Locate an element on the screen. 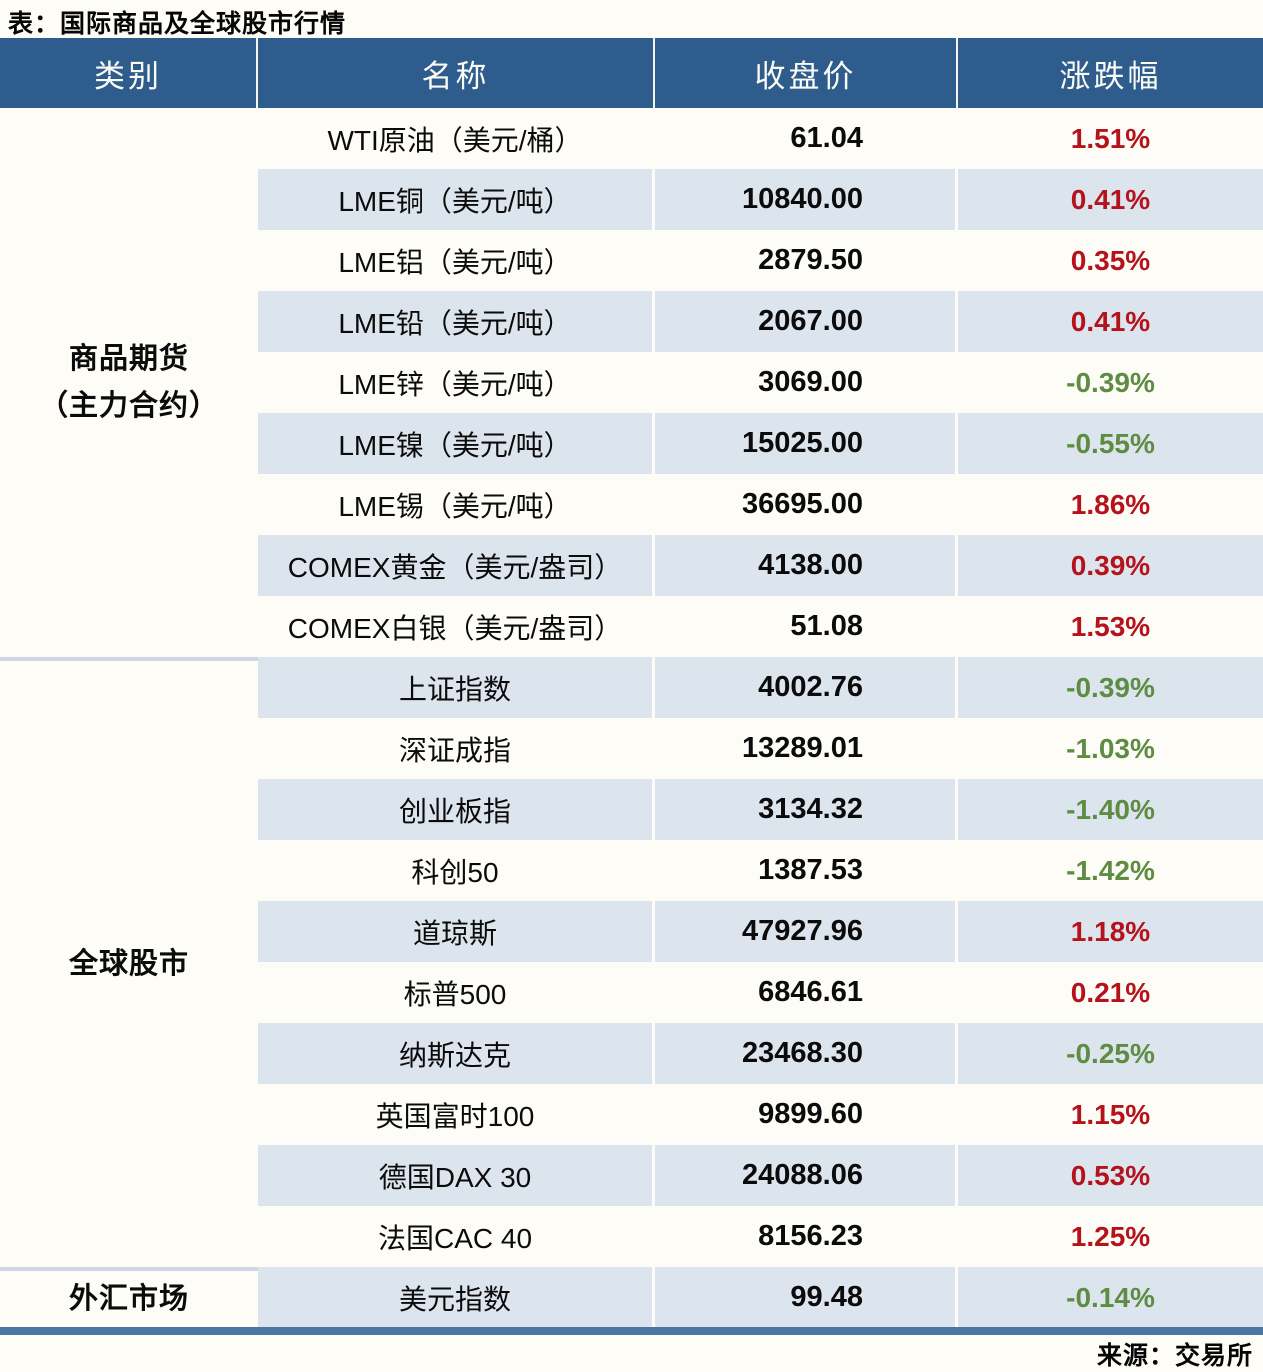  change-pct-cell: 1.53% is located at coordinates (1110, 626).